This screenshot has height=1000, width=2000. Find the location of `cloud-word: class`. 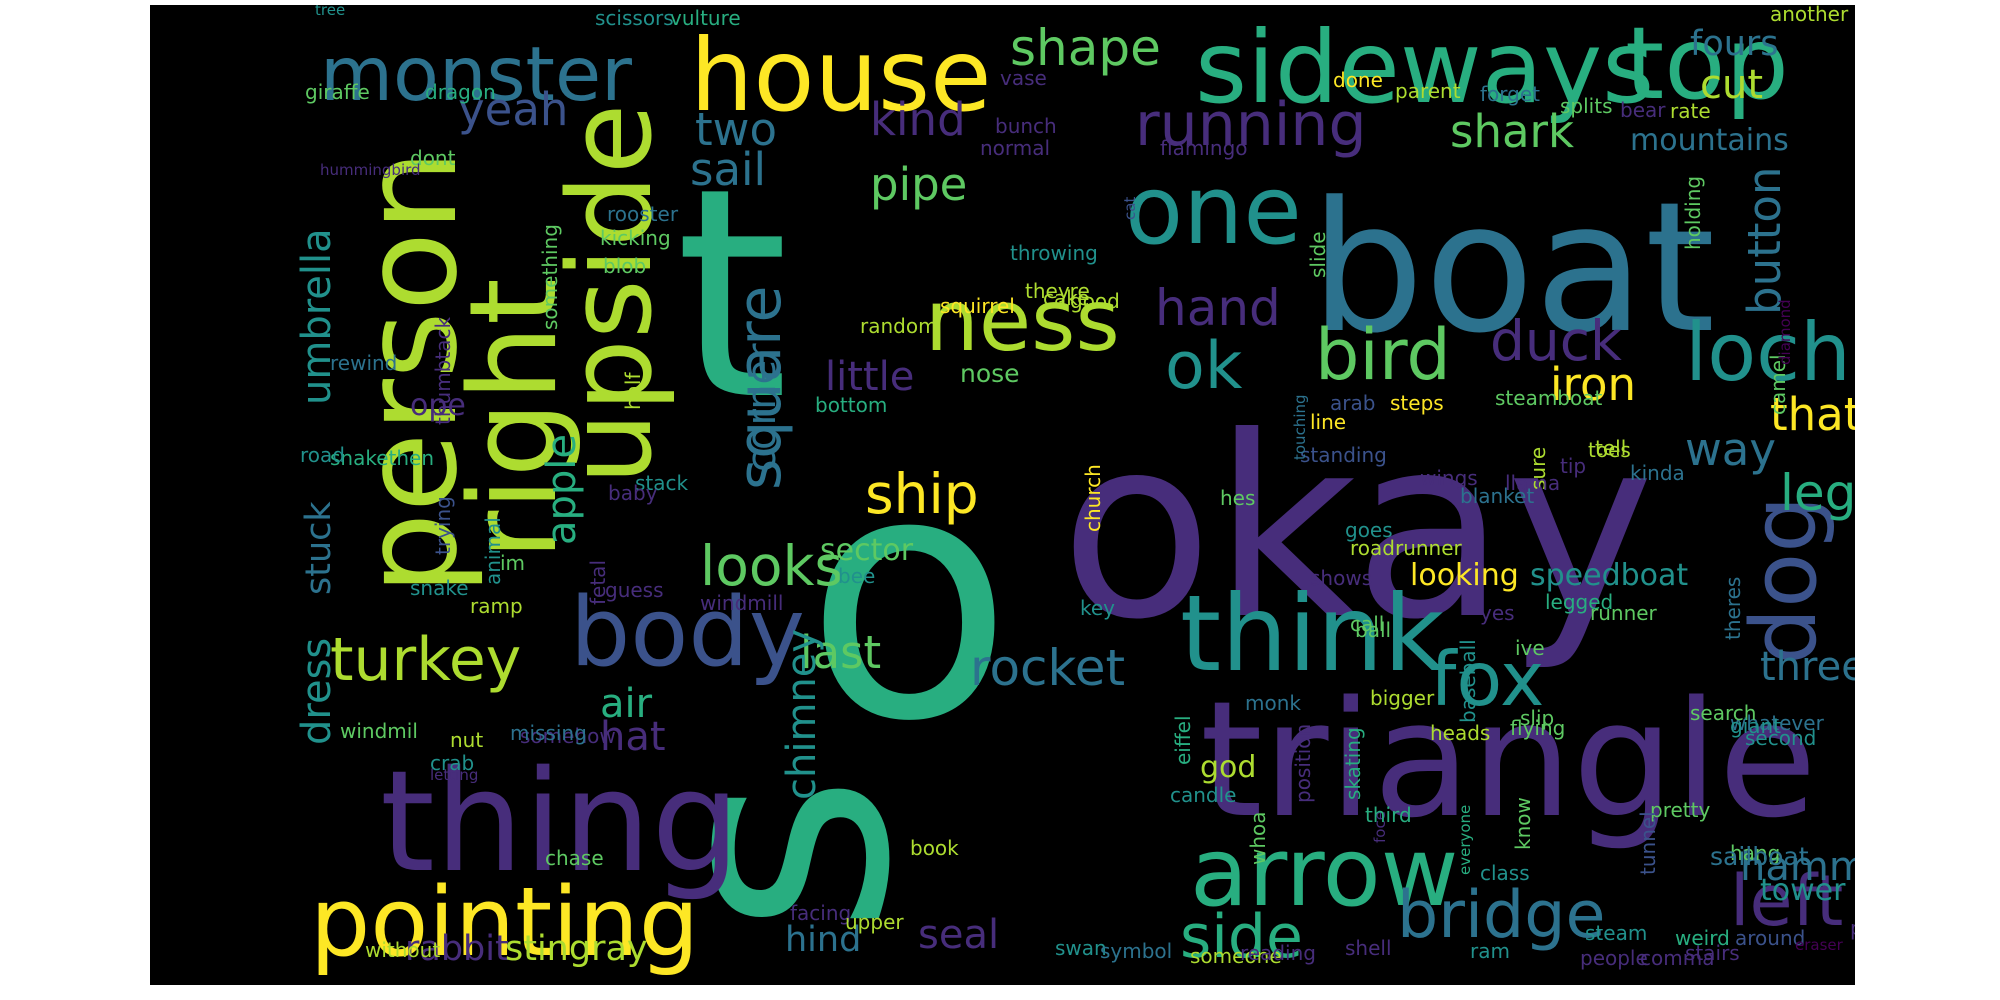

cloud-word: class is located at coordinates (1505, 873).